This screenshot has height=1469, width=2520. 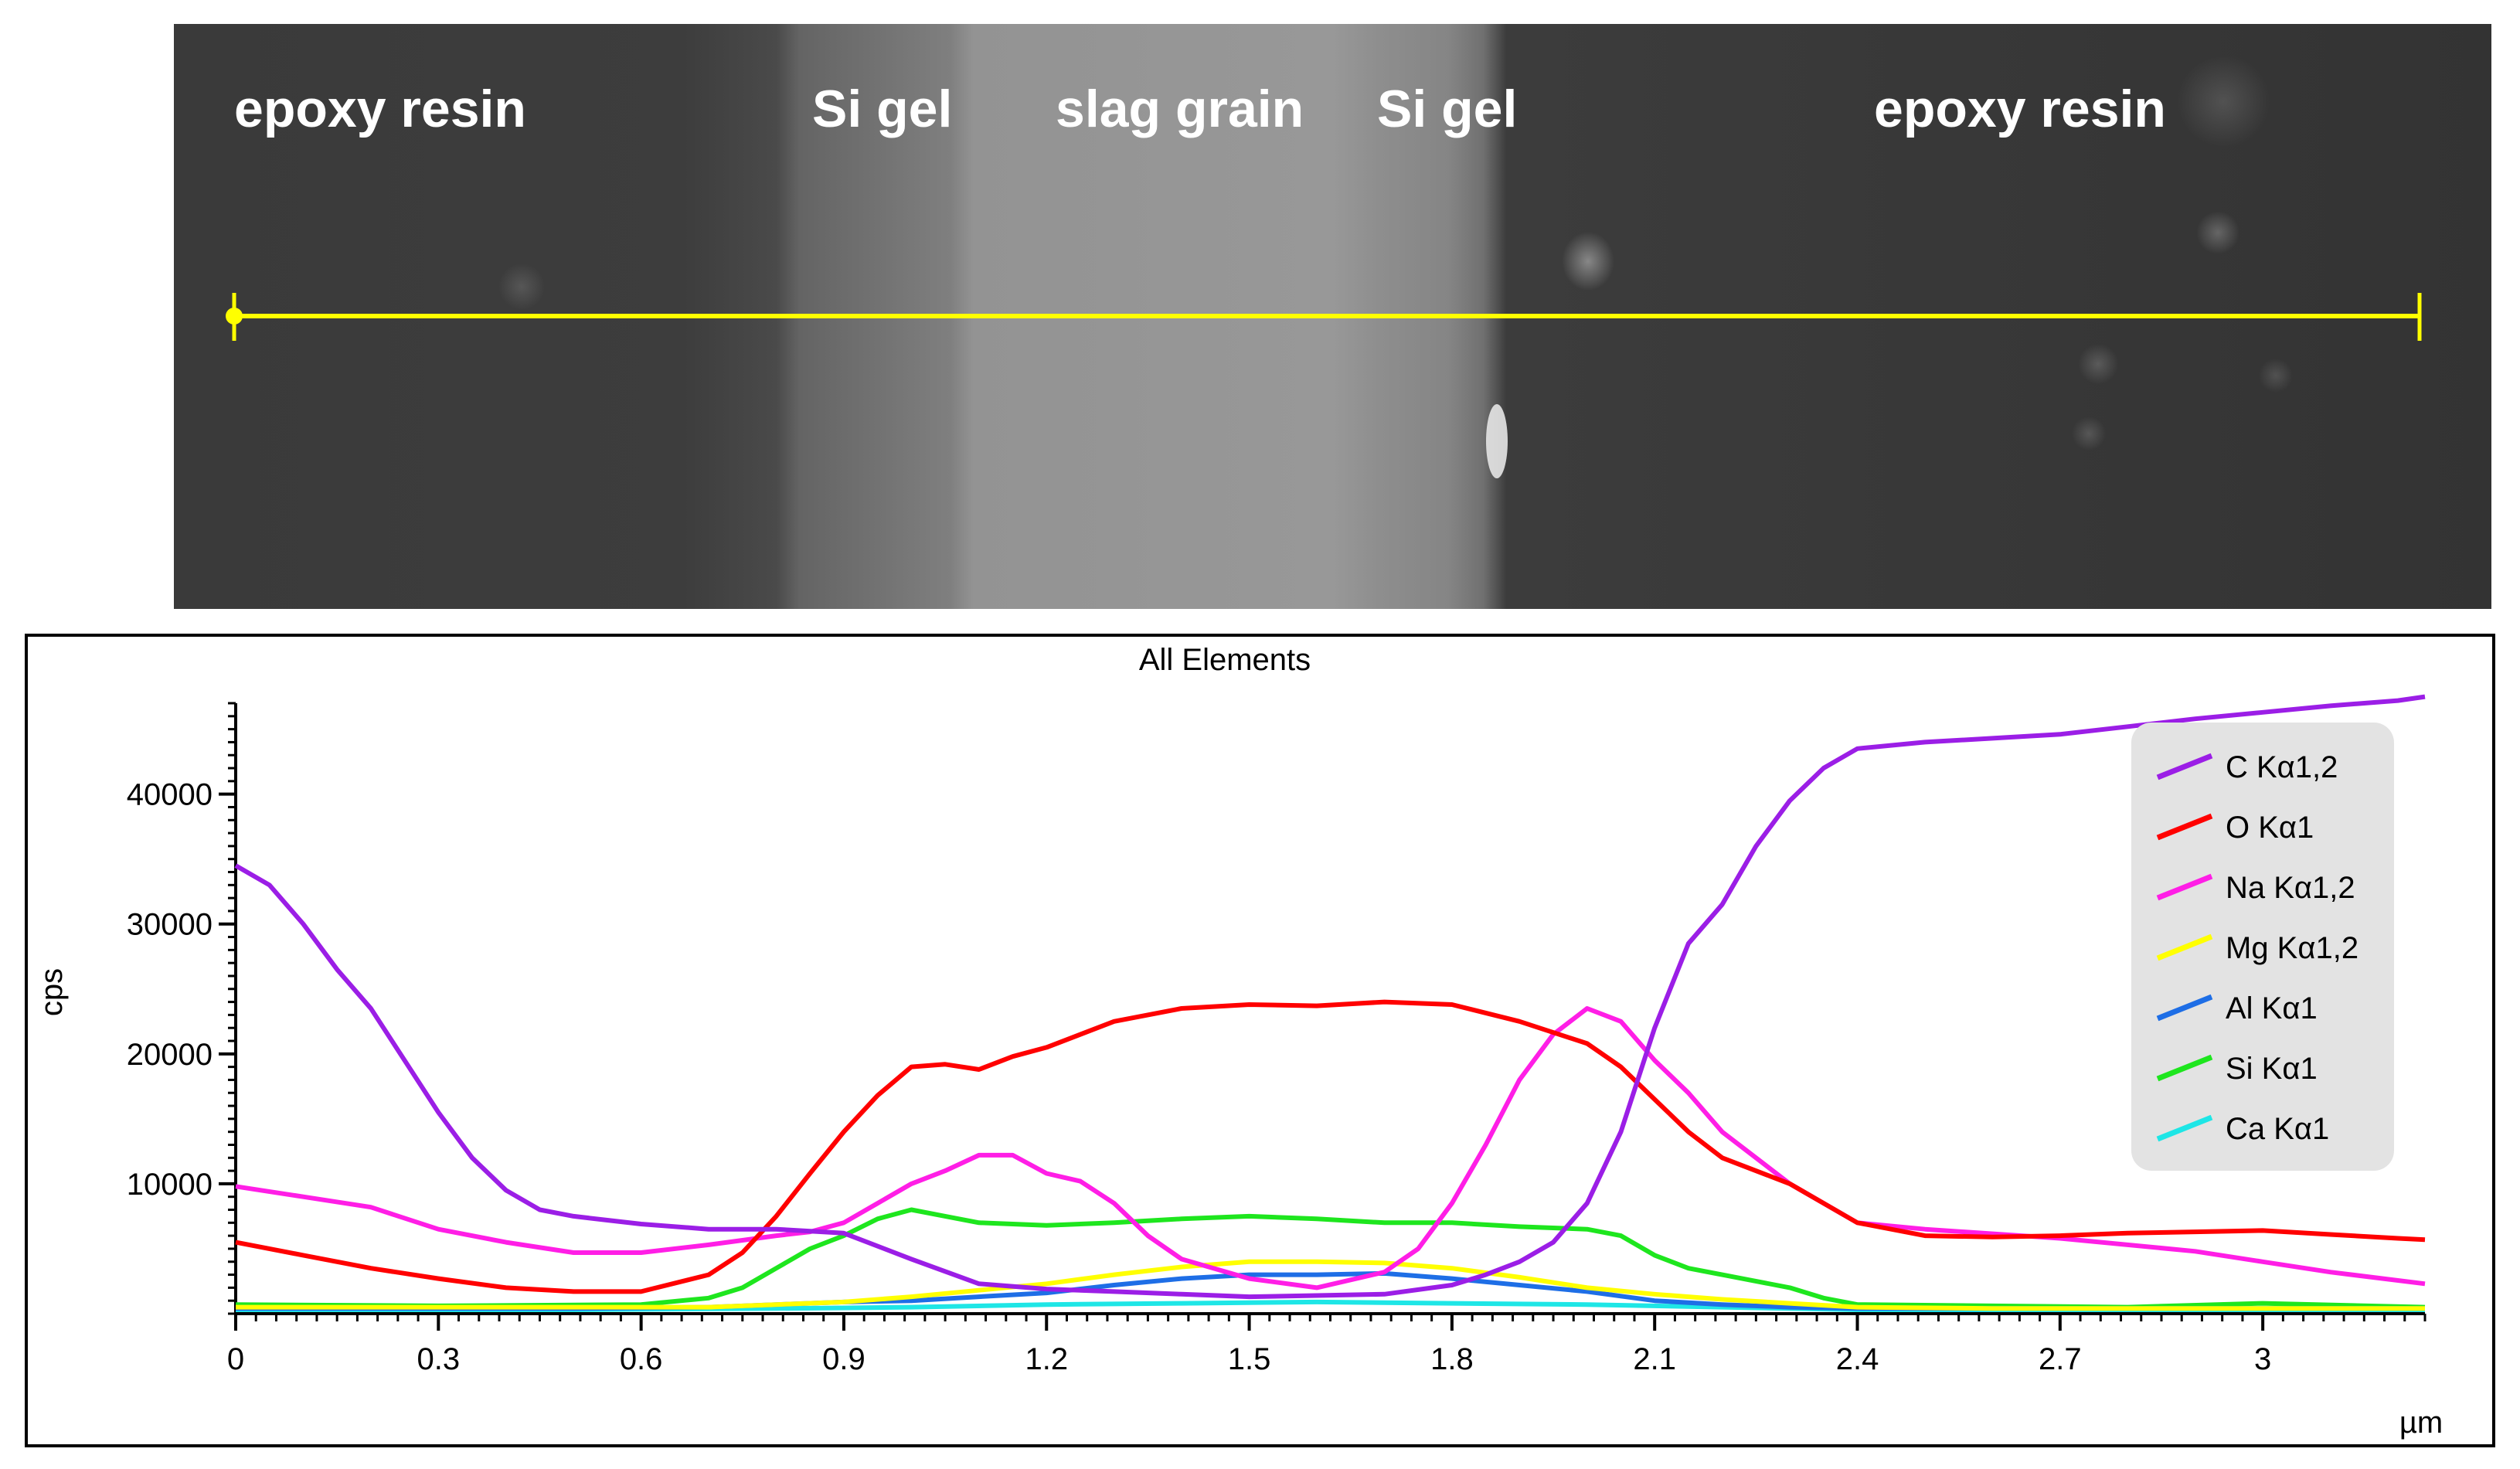 What do you see at coordinates (2184, 1128) in the screenshot?
I see `legend-swatch-ca` at bounding box center [2184, 1128].